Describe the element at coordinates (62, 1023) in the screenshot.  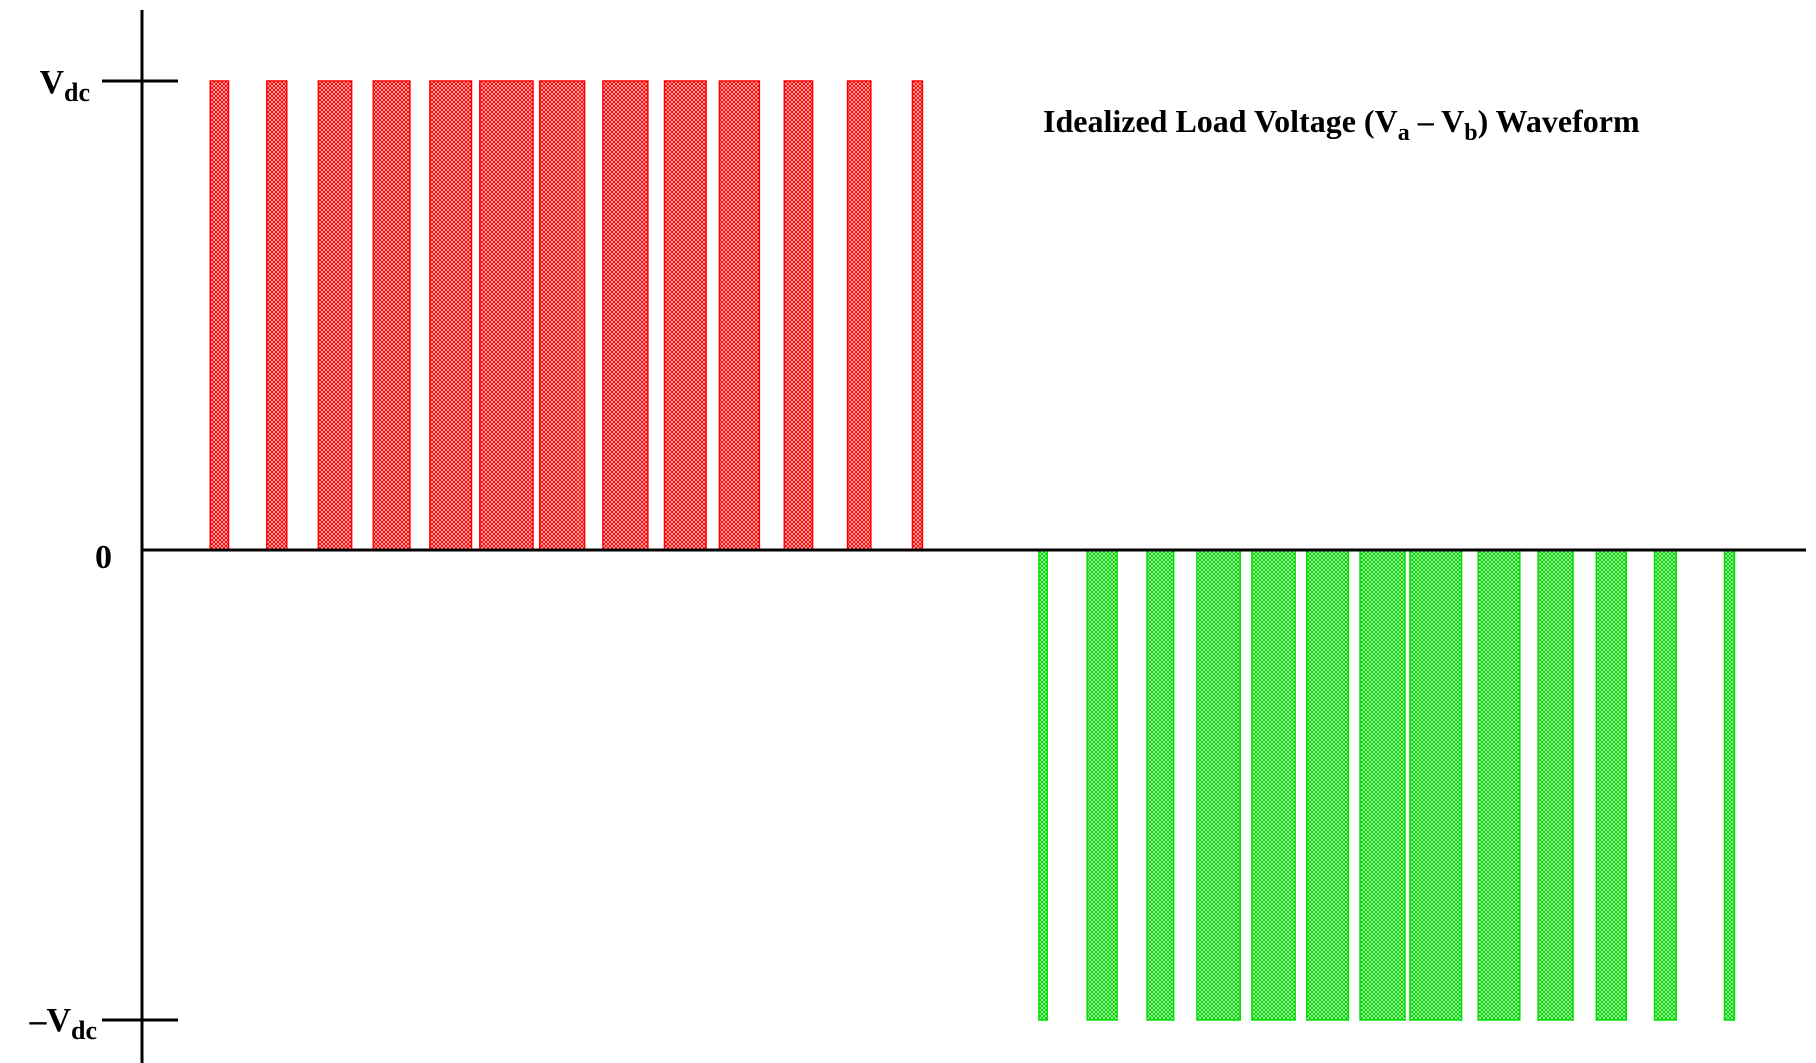
I see `y-tick-label-neg-vdc: –Vdc` at that location.